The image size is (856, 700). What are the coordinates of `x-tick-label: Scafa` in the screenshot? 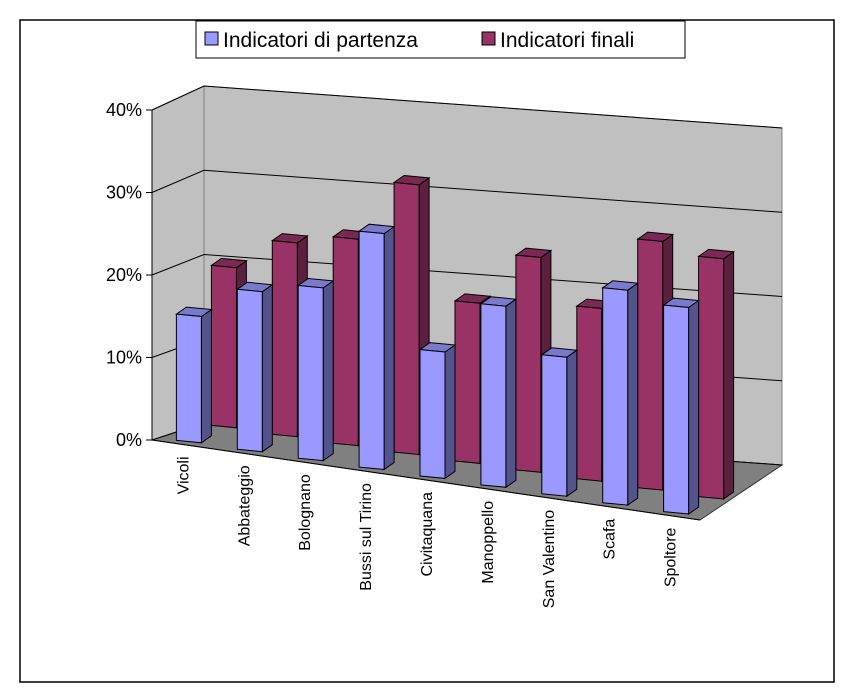 It's located at (610, 539).